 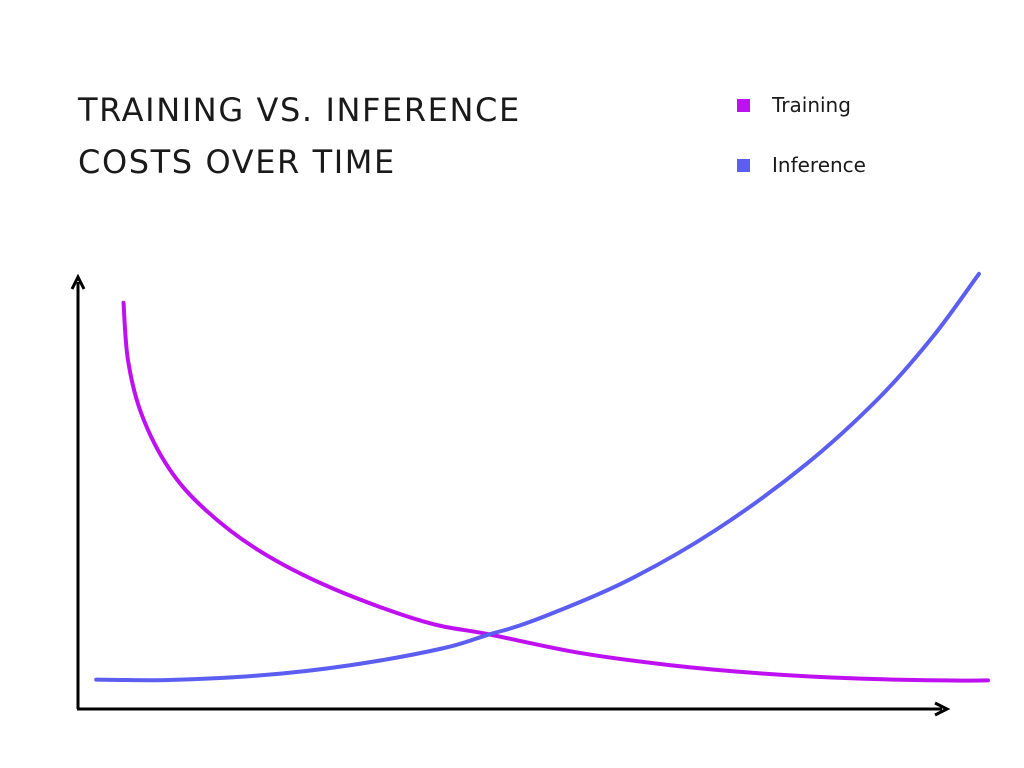 I want to click on legend-item-inference: Inference, so click(x=801, y=165).